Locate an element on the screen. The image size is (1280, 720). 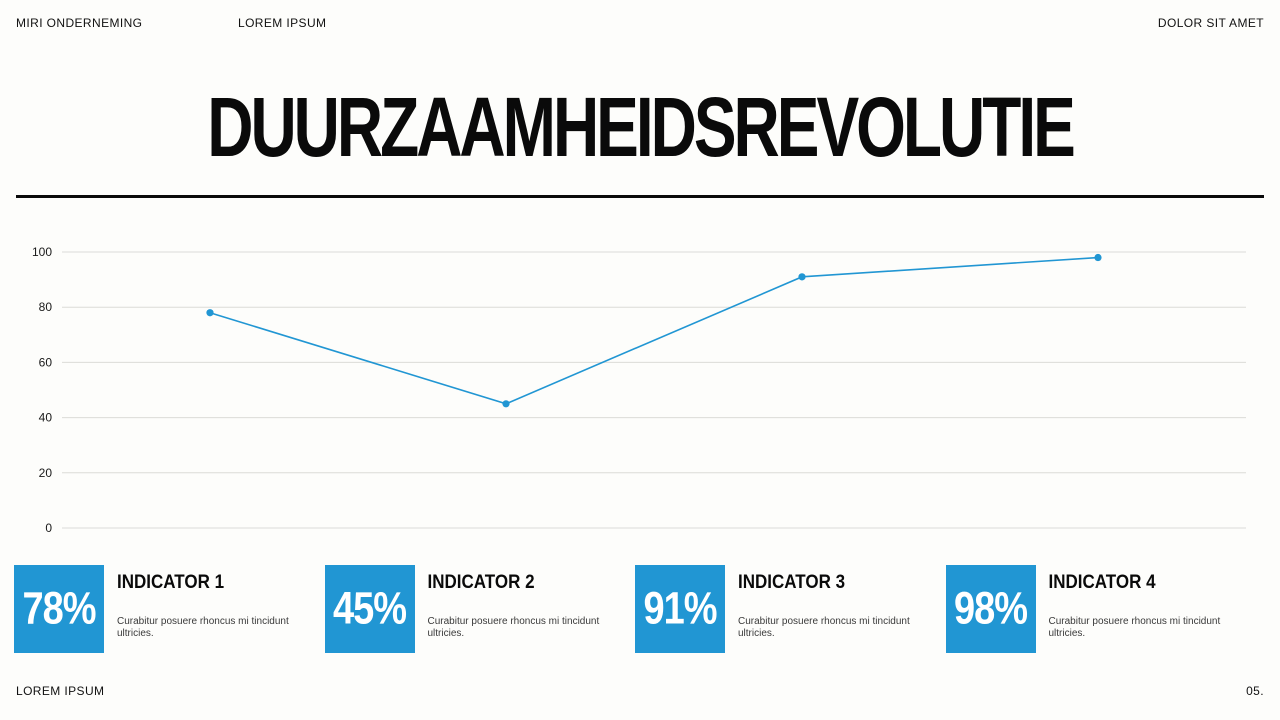
indicator-4-value-box: 98% is located at coordinates (990, 609).